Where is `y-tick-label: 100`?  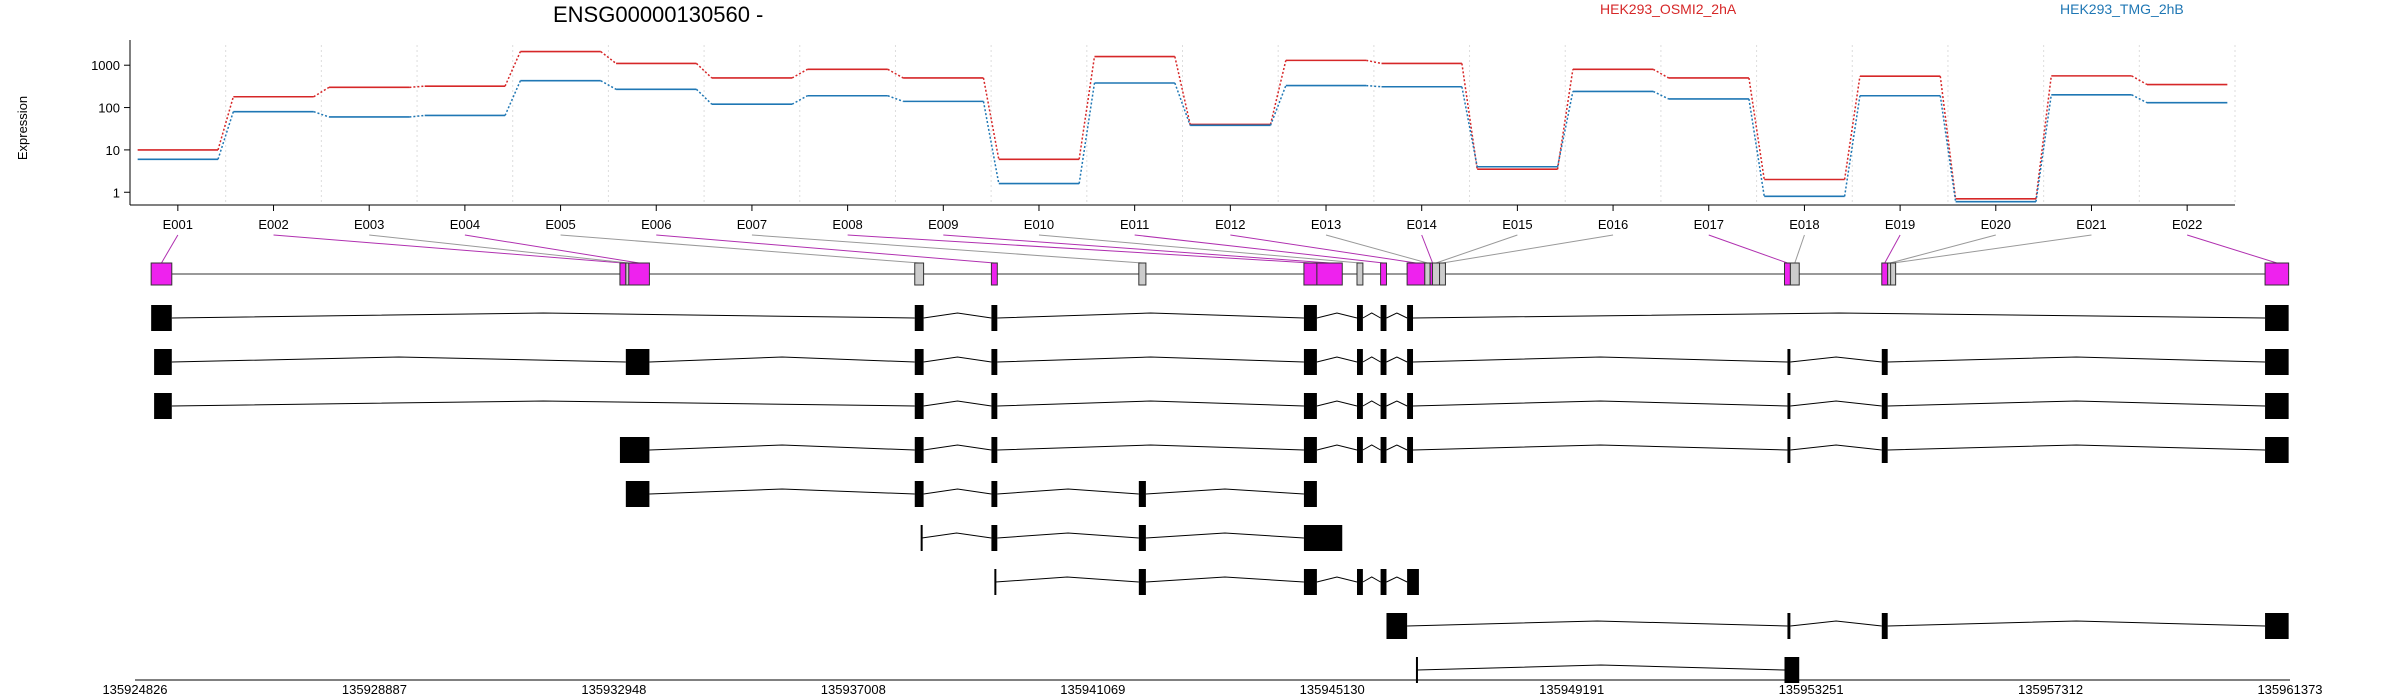
y-tick-label: 100 is located at coordinates (109, 108).